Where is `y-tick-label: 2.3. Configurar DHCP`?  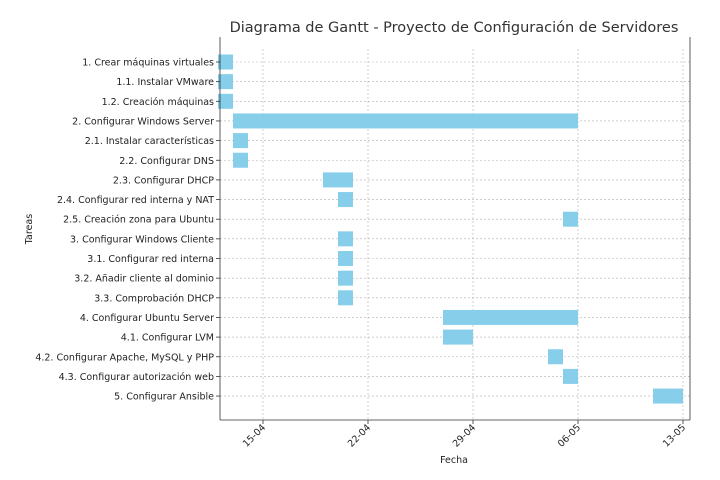
y-tick-label: 2.3. Configurar DHCP is located at coordinates (163, 180).